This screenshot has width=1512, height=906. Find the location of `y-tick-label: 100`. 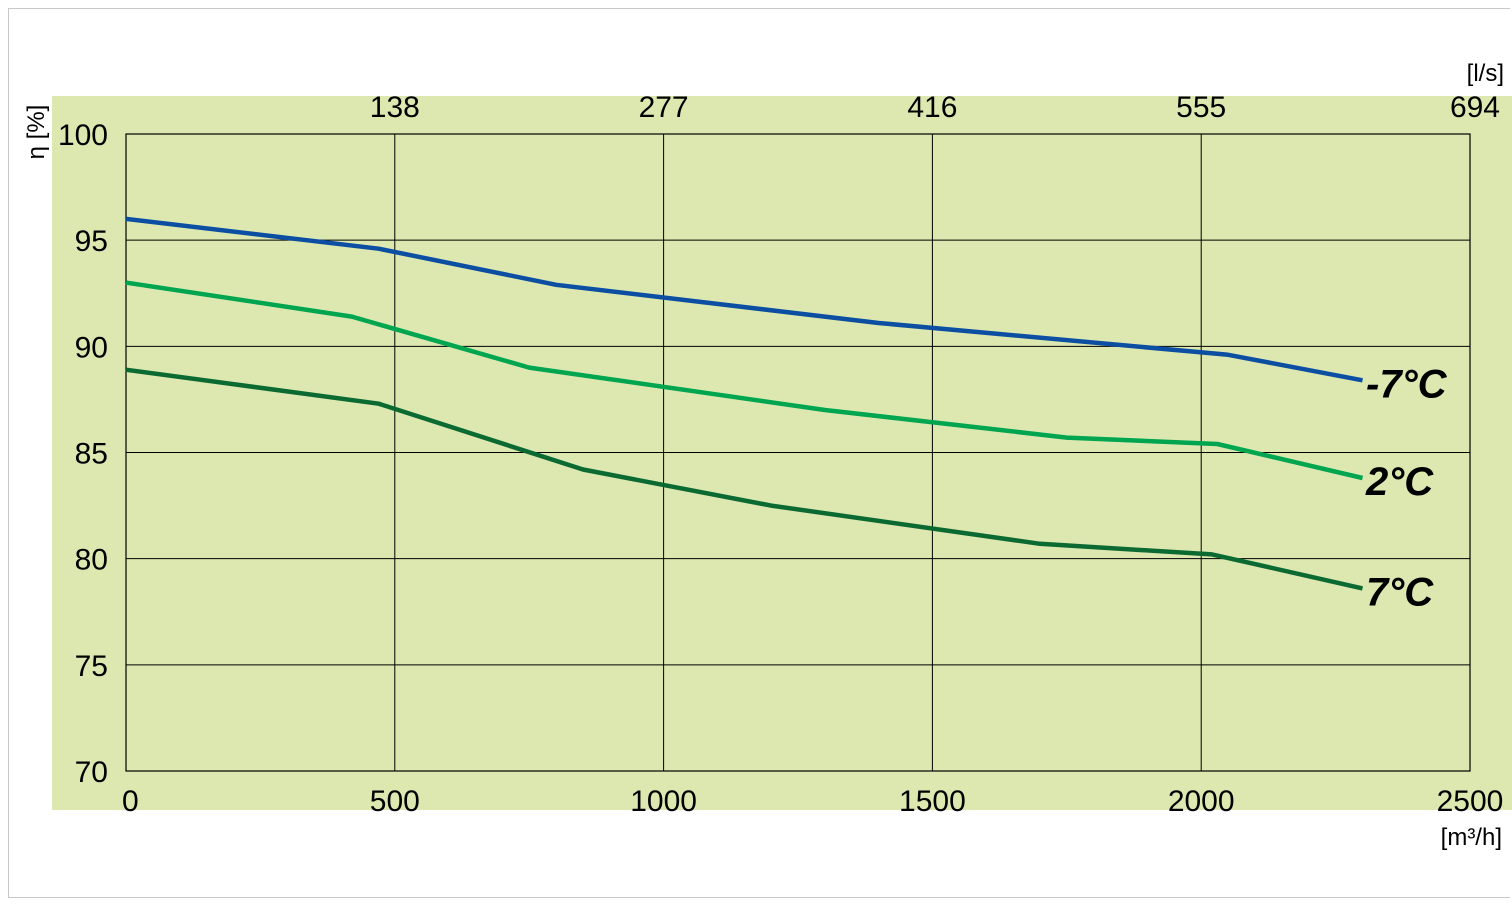

y-tick-label: 100 is located at coordinates (83, 135).